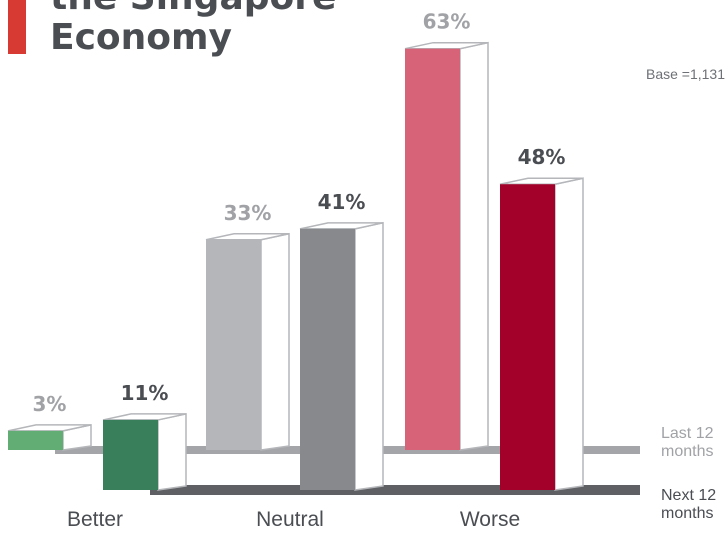 This screenshot has height=533, width=725. Describe the element at coordinates (275, 341) in the screenshot. I see `bar-neutral-series-0-side` at that location.